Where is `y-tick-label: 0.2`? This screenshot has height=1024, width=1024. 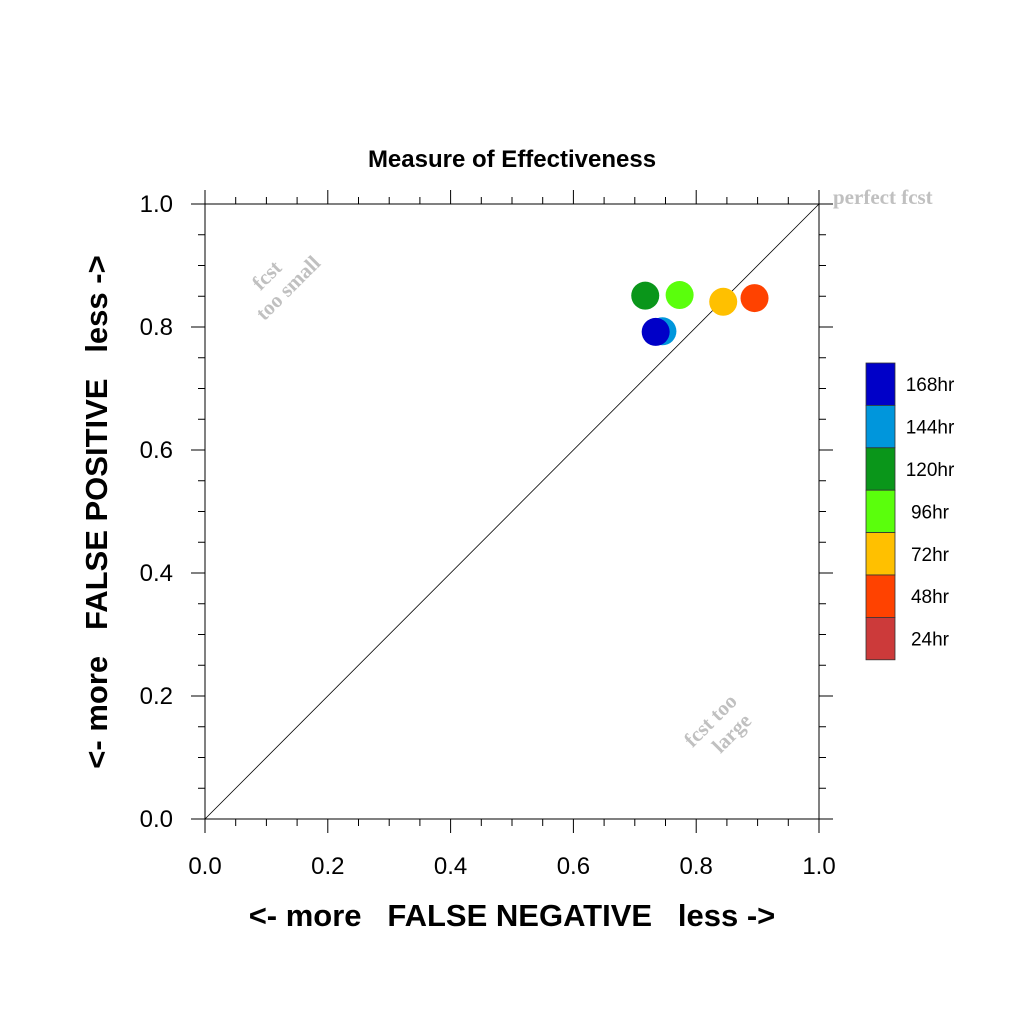 y-tick-label: 0.2 is located at coordinates (156, 696).